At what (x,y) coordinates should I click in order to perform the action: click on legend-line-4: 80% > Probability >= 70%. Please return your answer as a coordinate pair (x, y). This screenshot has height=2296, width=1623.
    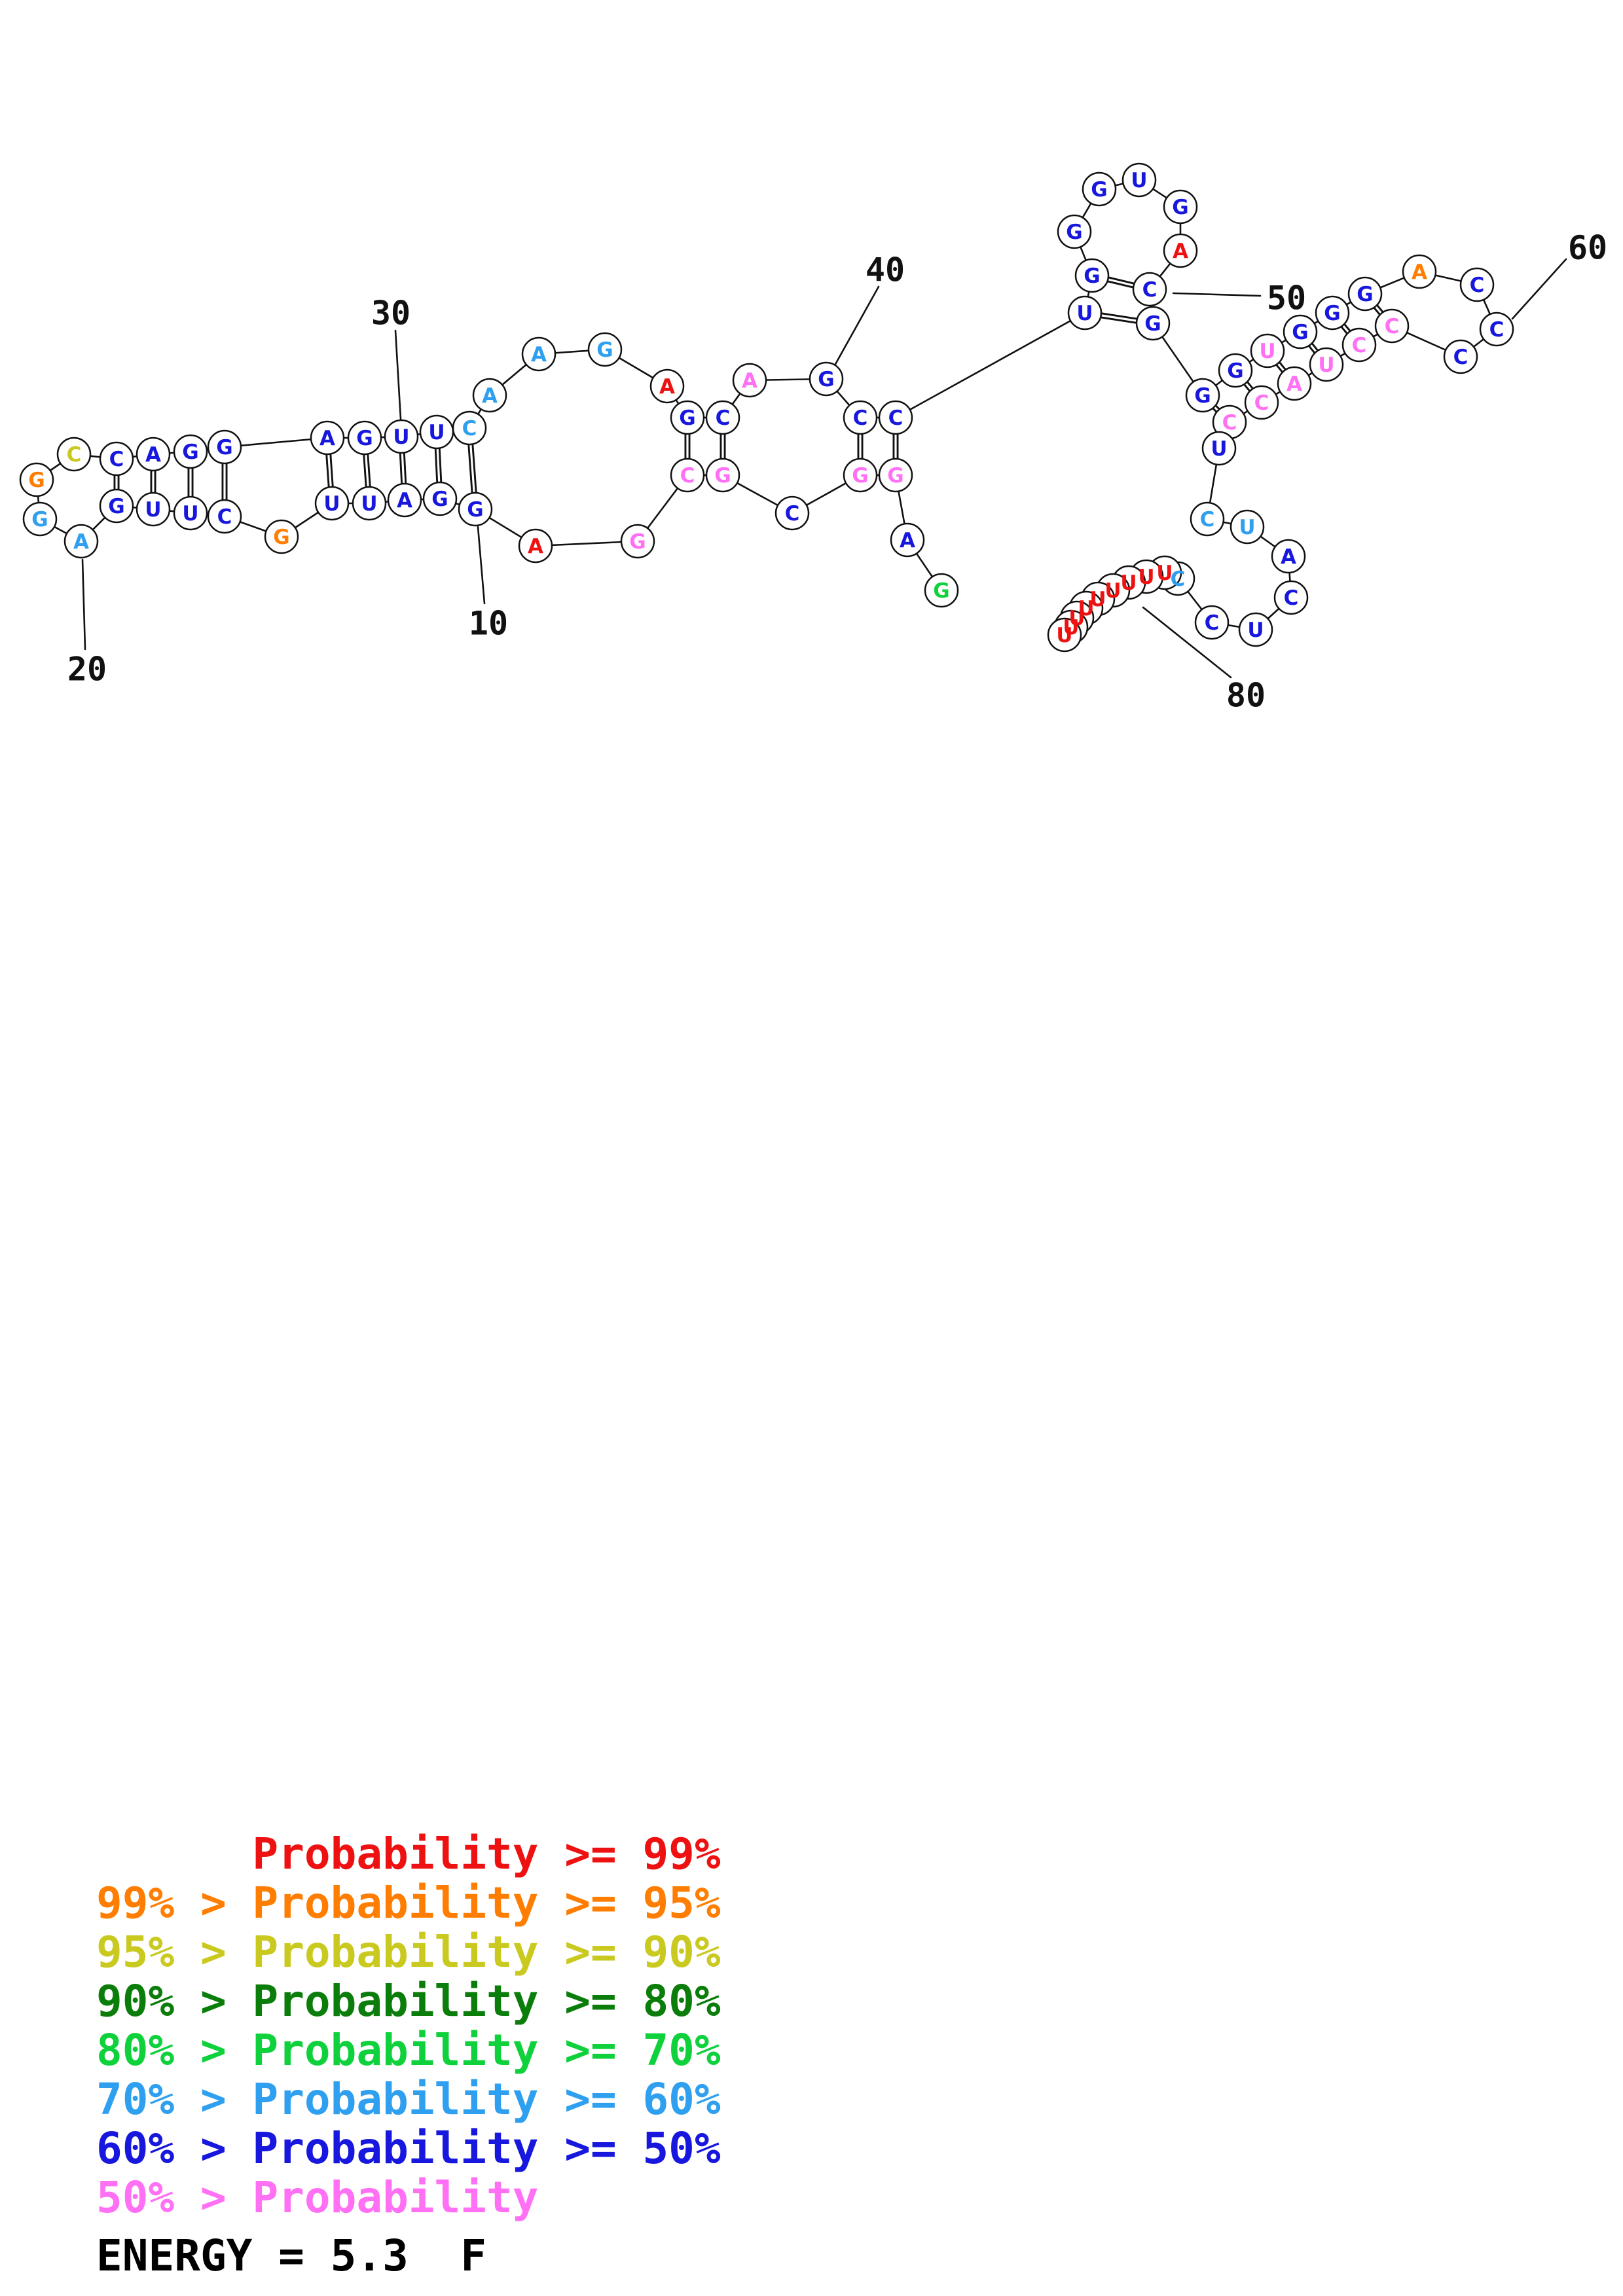
    Looking at the image, I should click on (408, 2050).